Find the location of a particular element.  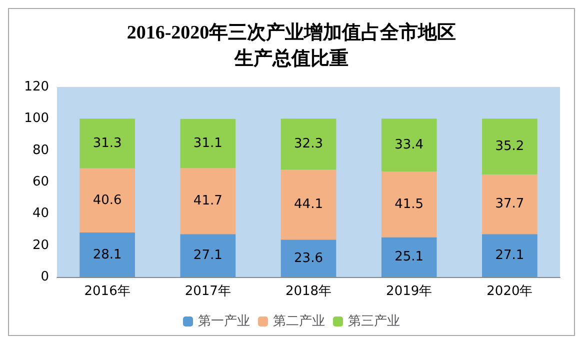

y-tick-label: 0 is located at coordinates (44, 277).